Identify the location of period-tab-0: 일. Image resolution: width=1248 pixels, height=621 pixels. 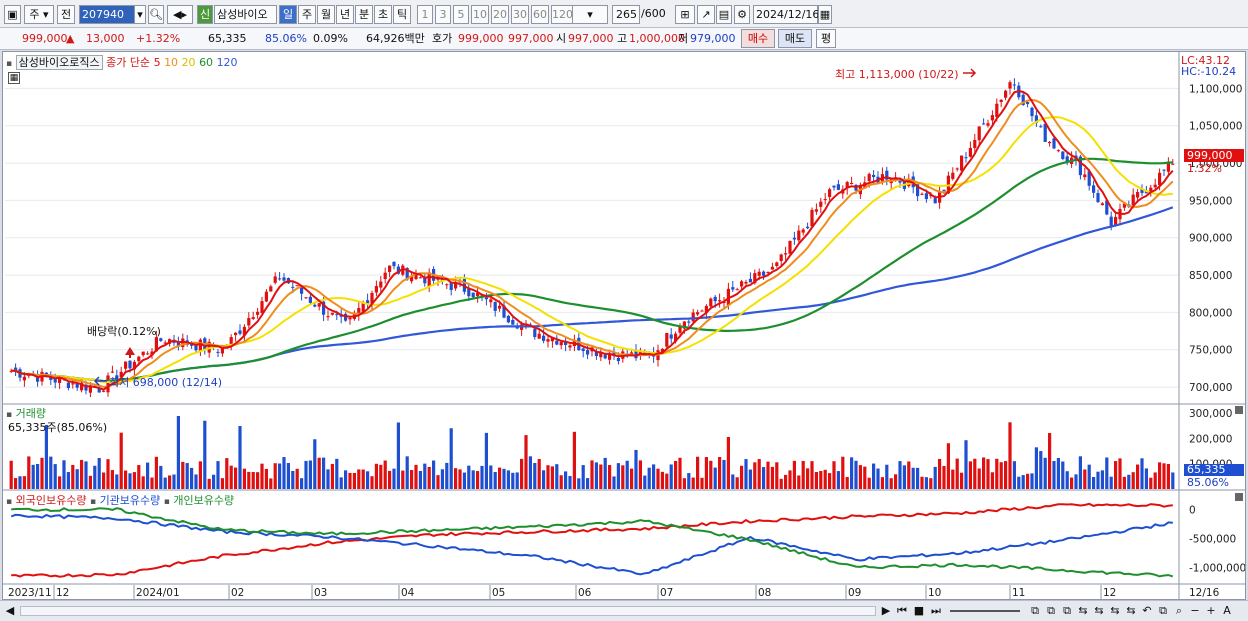
(288, 14).